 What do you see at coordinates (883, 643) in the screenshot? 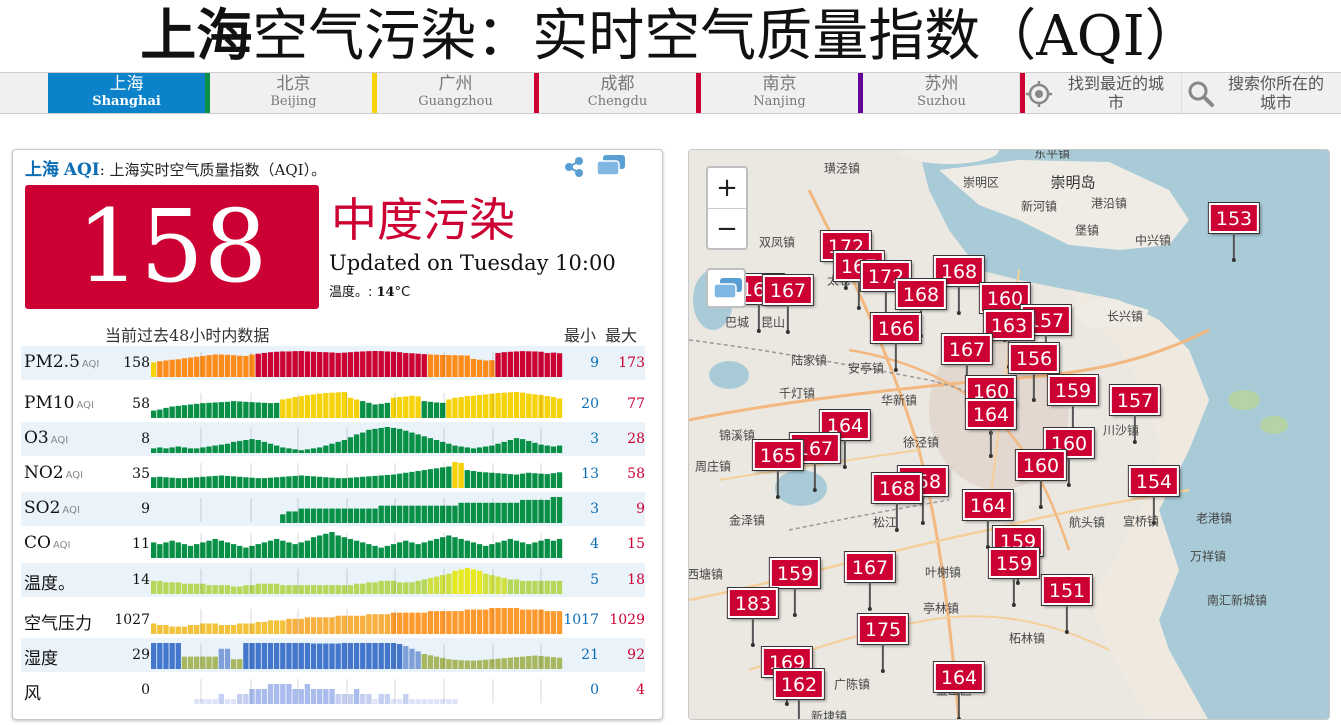
I see `aqi-station-marker: 175` at bounding box center [883, 643].